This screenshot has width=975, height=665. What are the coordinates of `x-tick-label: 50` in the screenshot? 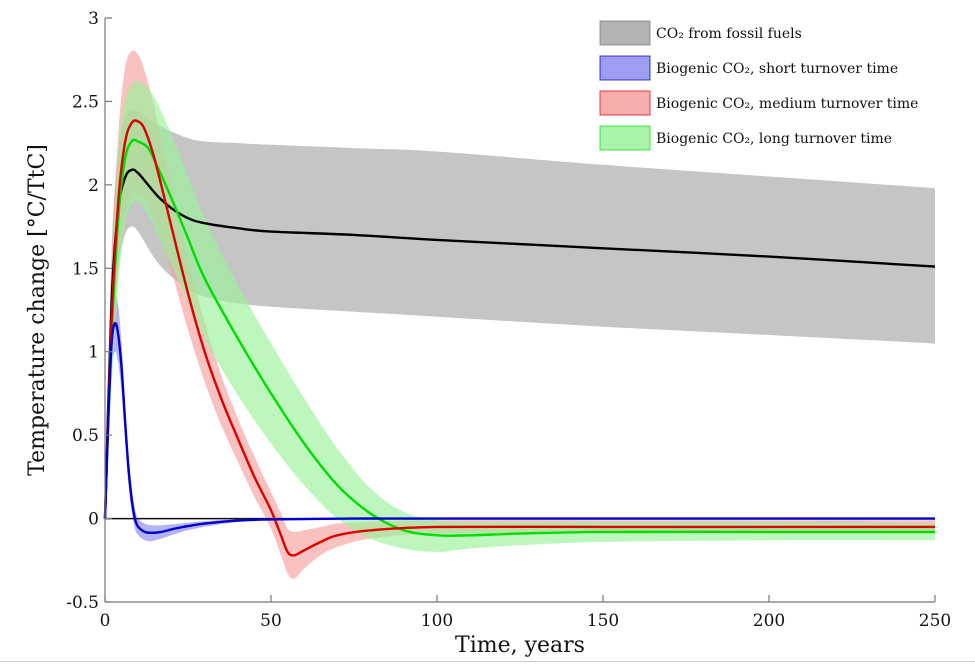 It's located at (271, 621).